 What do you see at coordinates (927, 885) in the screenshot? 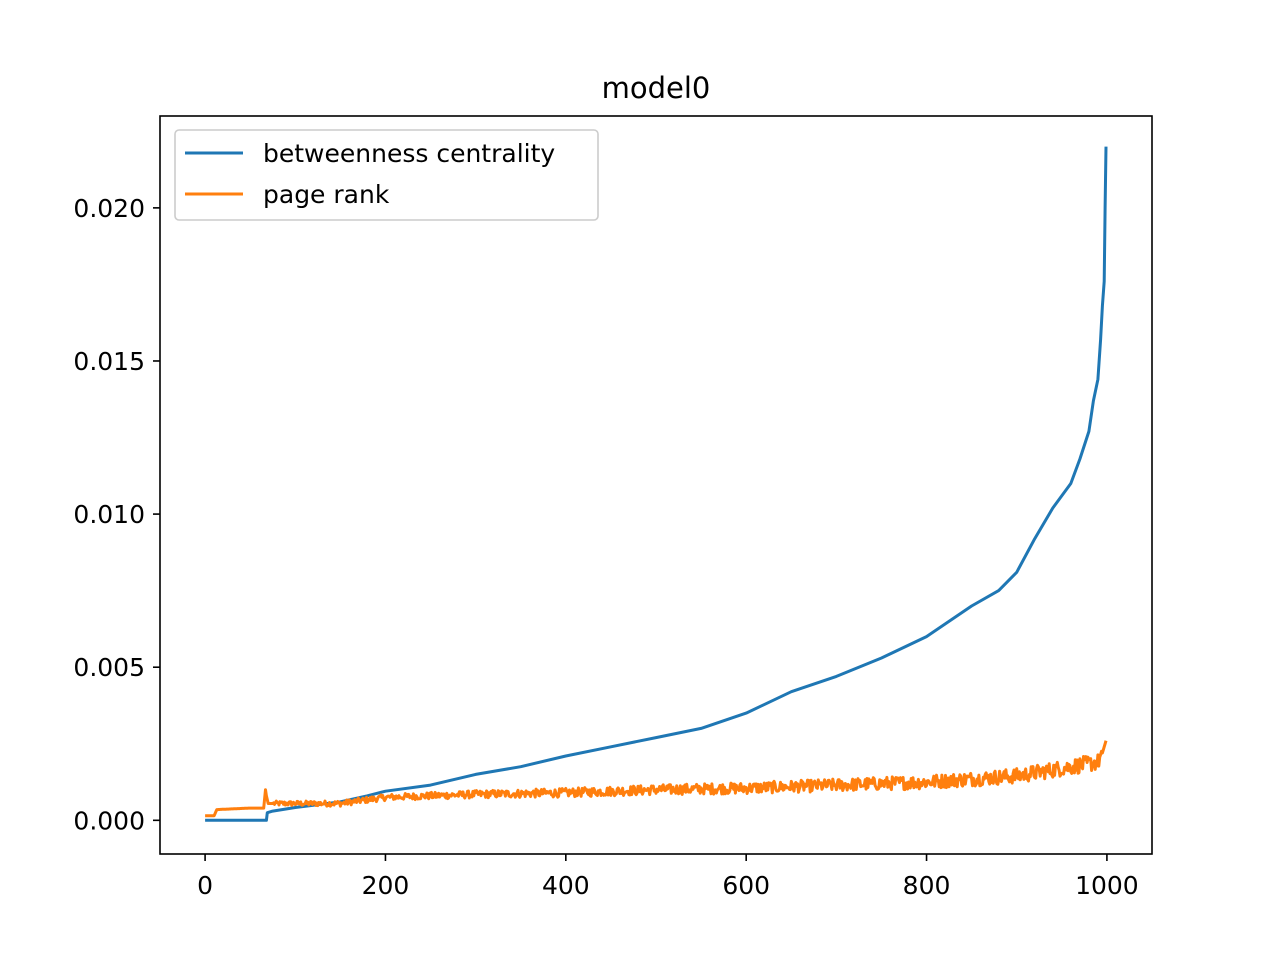
I see `x-tick-label: 800` at bounding box center [927, 885].